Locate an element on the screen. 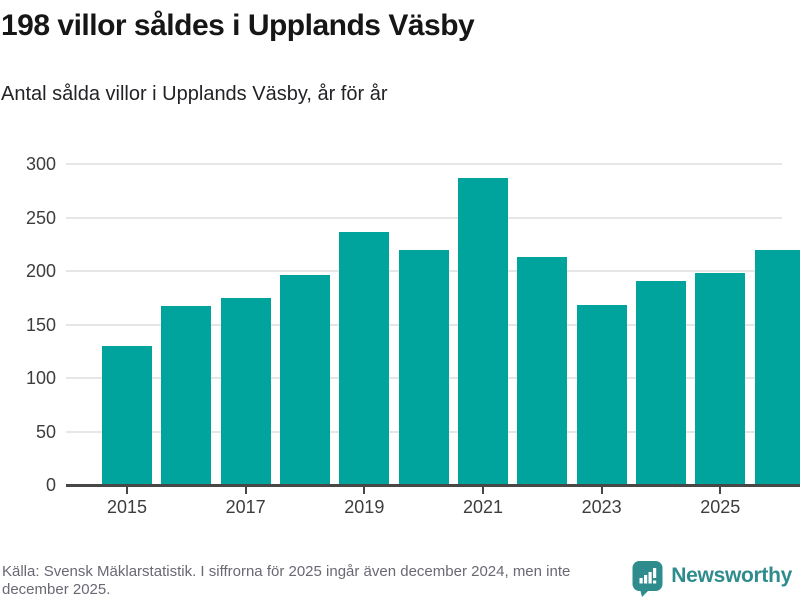  newsworthy-logo: Newsworthy is located at coordinates (712, 578).